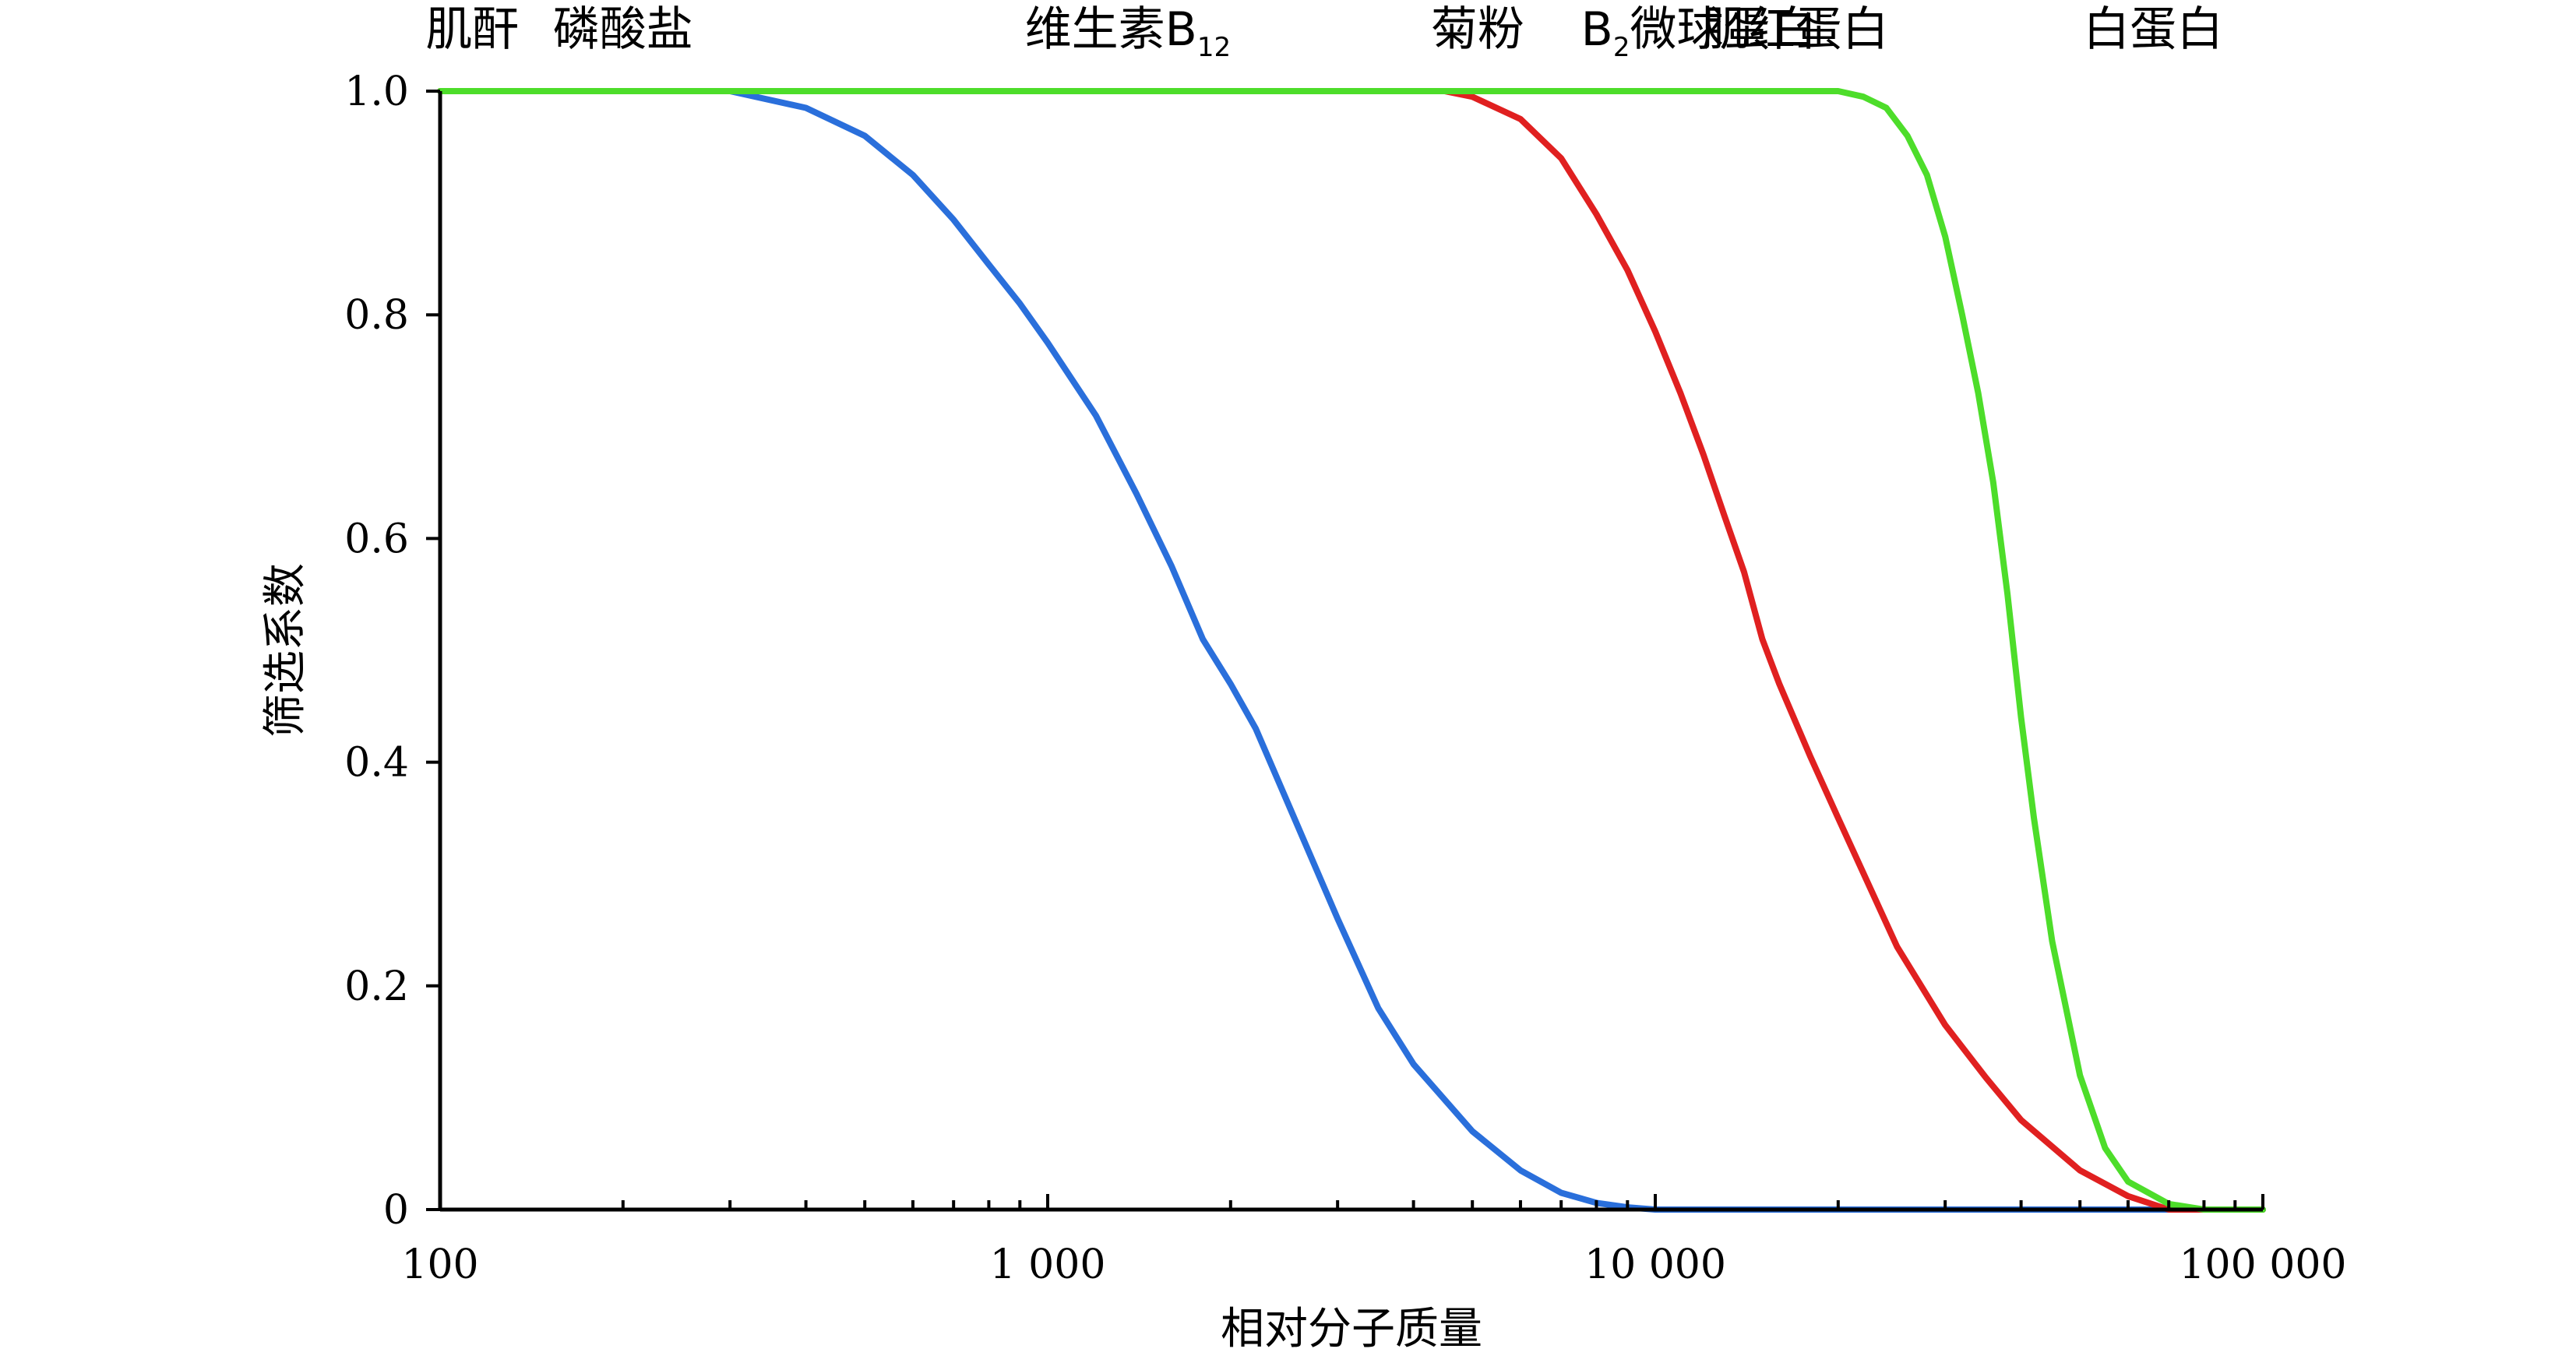 Image resolution: width=2576 pixels, height=1363 pixels. Describe the element at coordinates (1795, 29) in the screenshot. I see `molecule-label: 肌红蛋白` at that location.